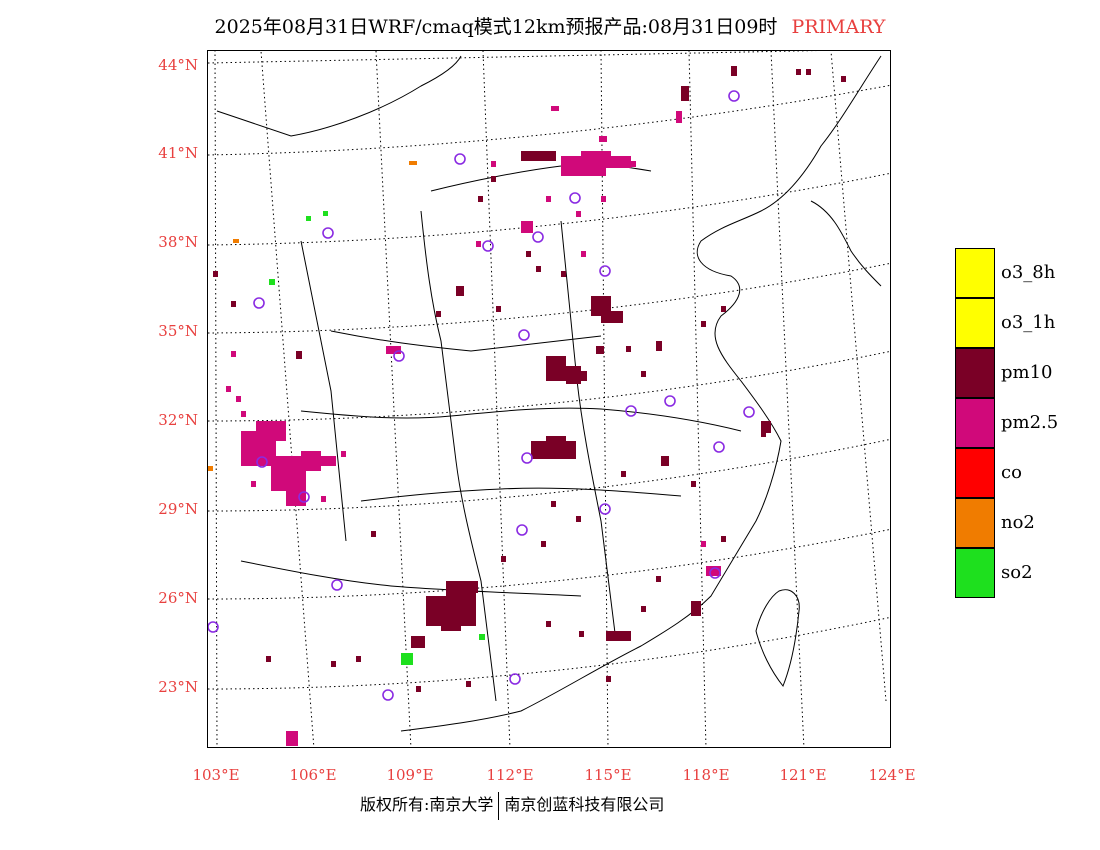 This screenshot has width=1100, height=850. Describe the element at coordinates (313, 775) in the screenshot. I see `lon-label: 106°E` at that location.